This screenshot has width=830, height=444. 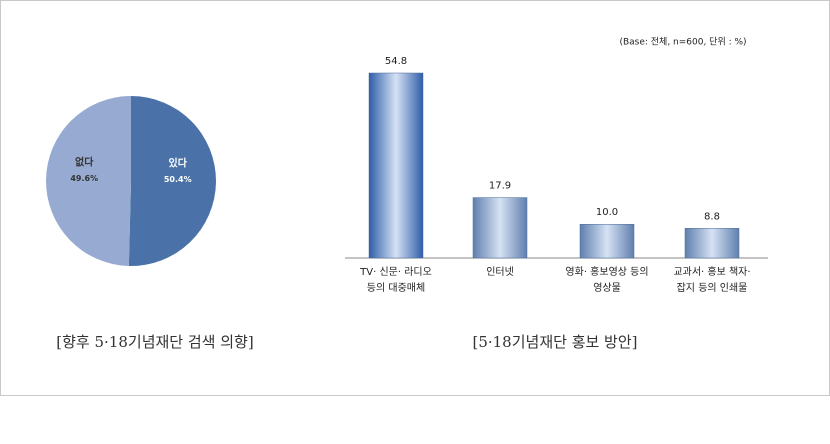 I want to click on note: (Base: 전체, n=600, 단위 : %), so click(x=682, y=42).